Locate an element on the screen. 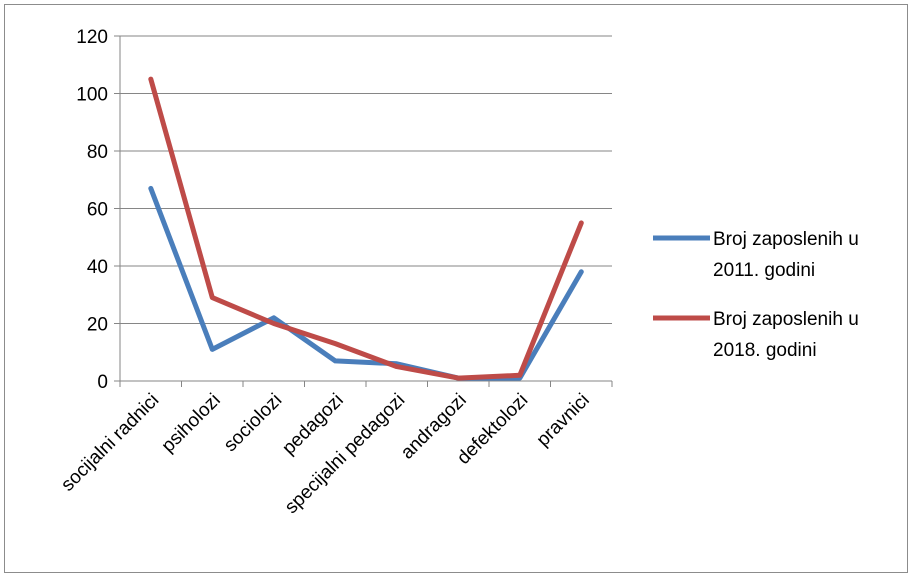 Image resolution: width=912 pixels, height=577 pixels. x-tick-label: sociolozi is located at coordinates (253, 423).